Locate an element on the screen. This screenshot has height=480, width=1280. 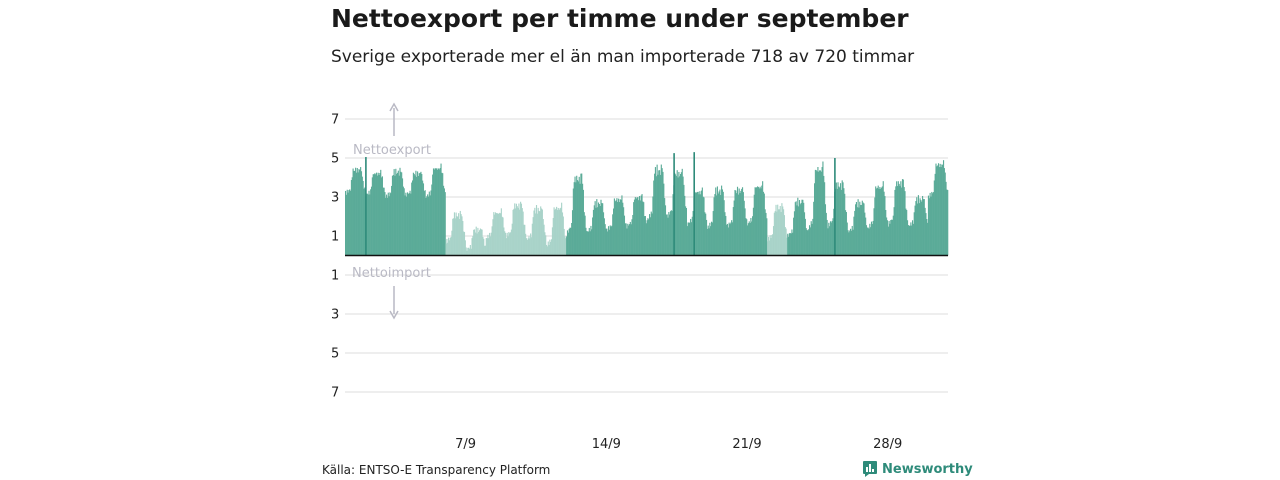
y-tick-label: 7 is located at coordinates (335, 120).